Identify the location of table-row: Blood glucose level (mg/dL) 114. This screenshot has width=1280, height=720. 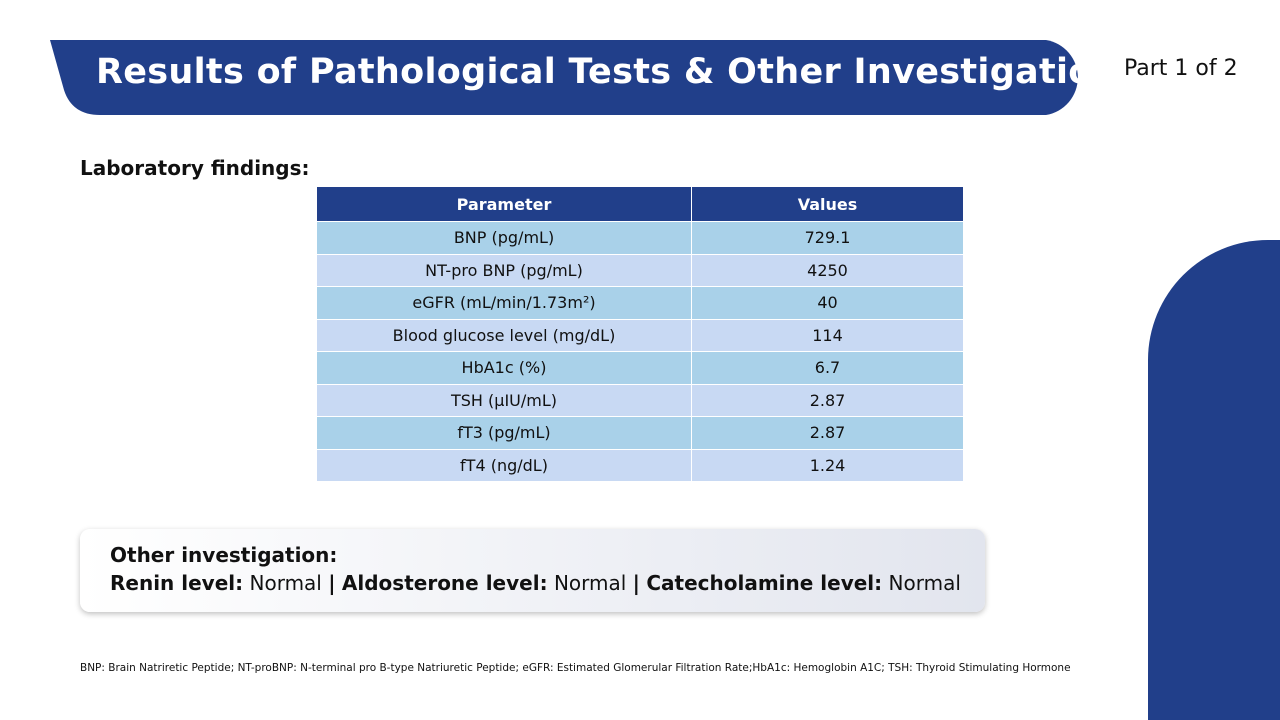
(640, 335).